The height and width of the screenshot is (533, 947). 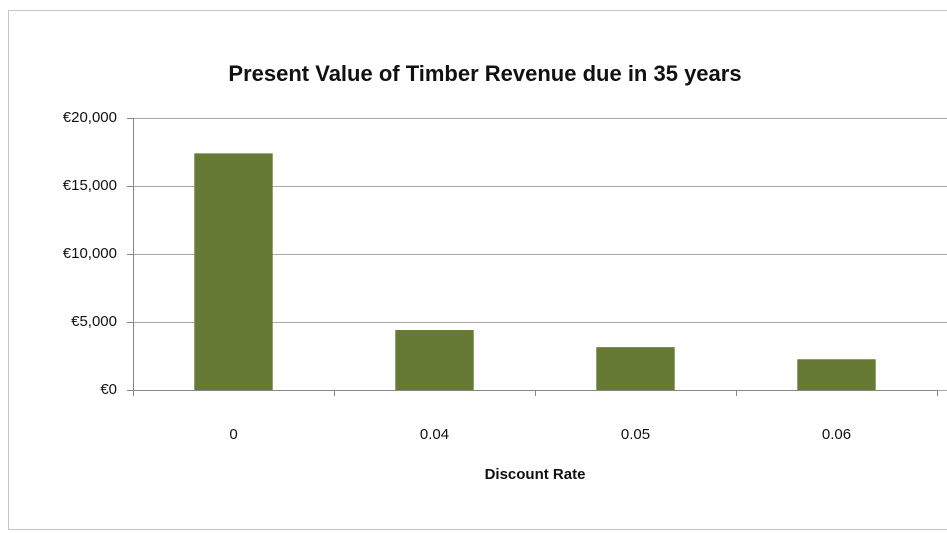 I want to click on x-tick-label: 0.05, so click(x=635, y=434).